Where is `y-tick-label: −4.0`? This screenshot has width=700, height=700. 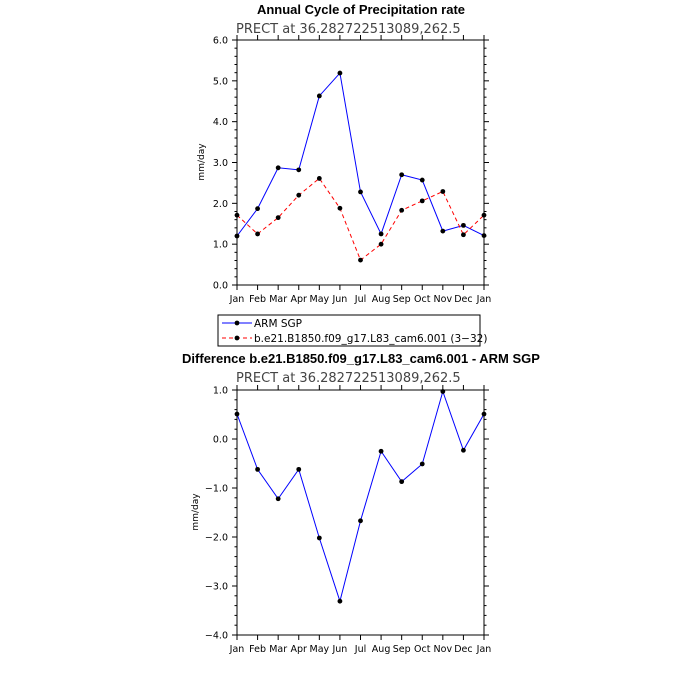 y-tick-label: −4.0 is located at coordinates (216, 636).